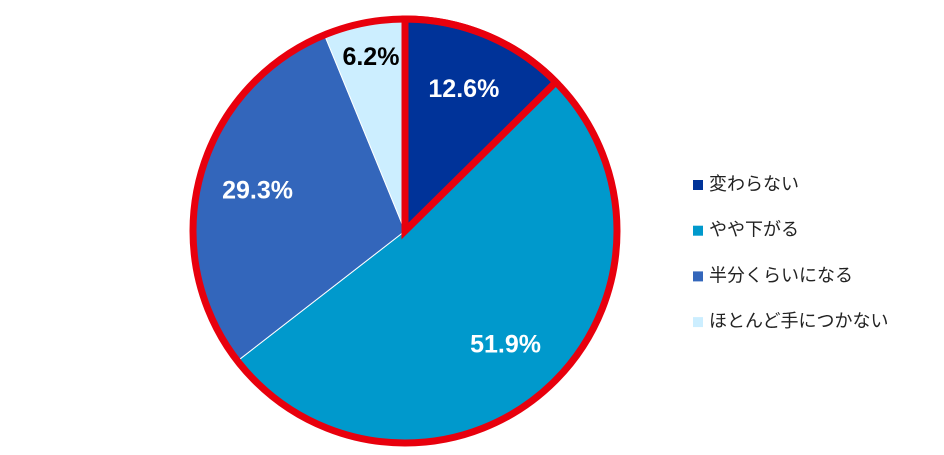 The height and width of the screenshot is (455, 944). I want to click on legend-label: 半分くらいになる, so click(781, 275).